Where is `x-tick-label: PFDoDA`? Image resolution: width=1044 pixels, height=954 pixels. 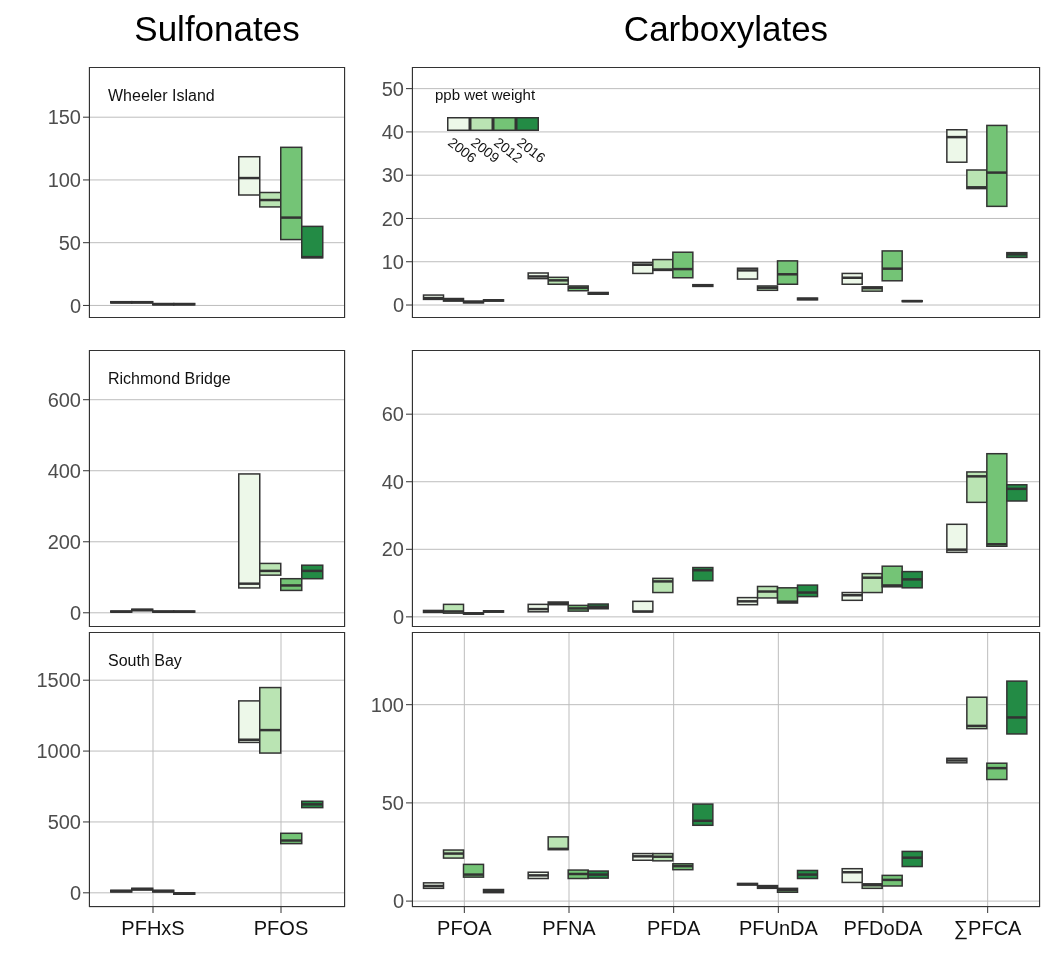
x-tick-label: PFDoDA is located at coordinates (883, 928).